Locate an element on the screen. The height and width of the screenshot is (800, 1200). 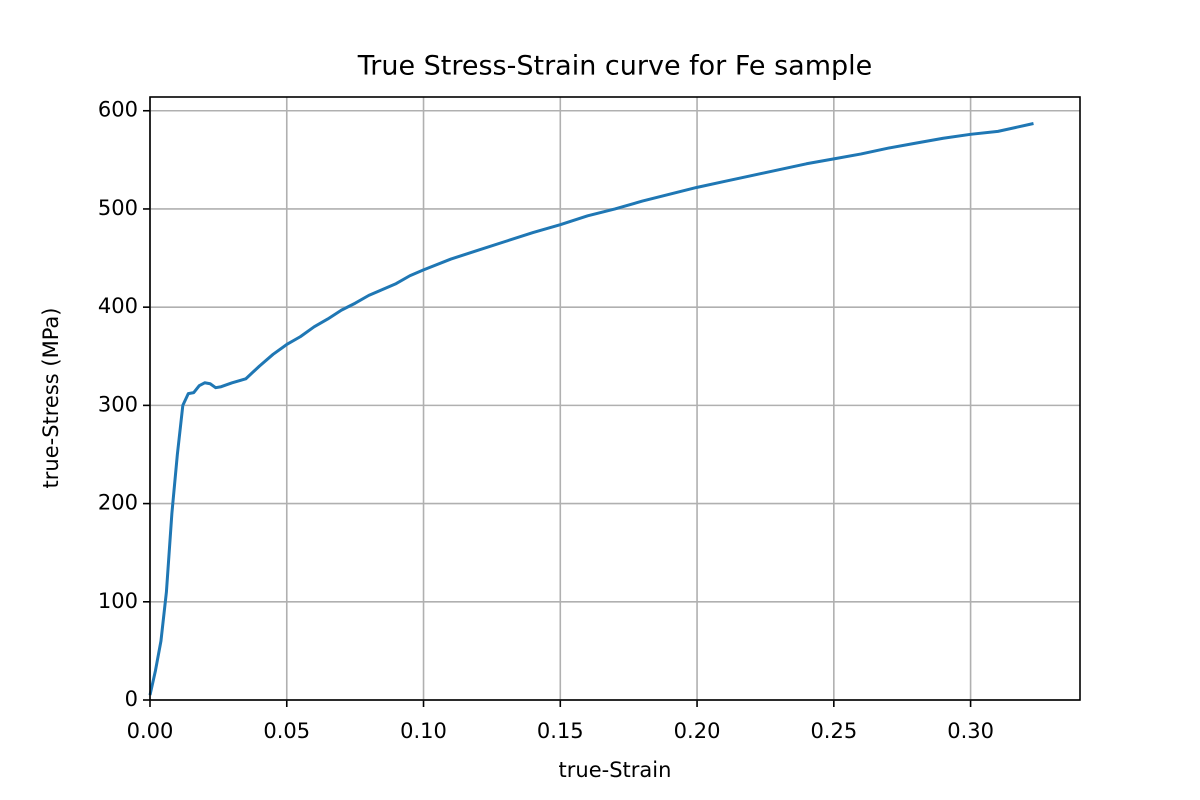
x-tick-label: 0.15 is located at coordinates (560, 731).